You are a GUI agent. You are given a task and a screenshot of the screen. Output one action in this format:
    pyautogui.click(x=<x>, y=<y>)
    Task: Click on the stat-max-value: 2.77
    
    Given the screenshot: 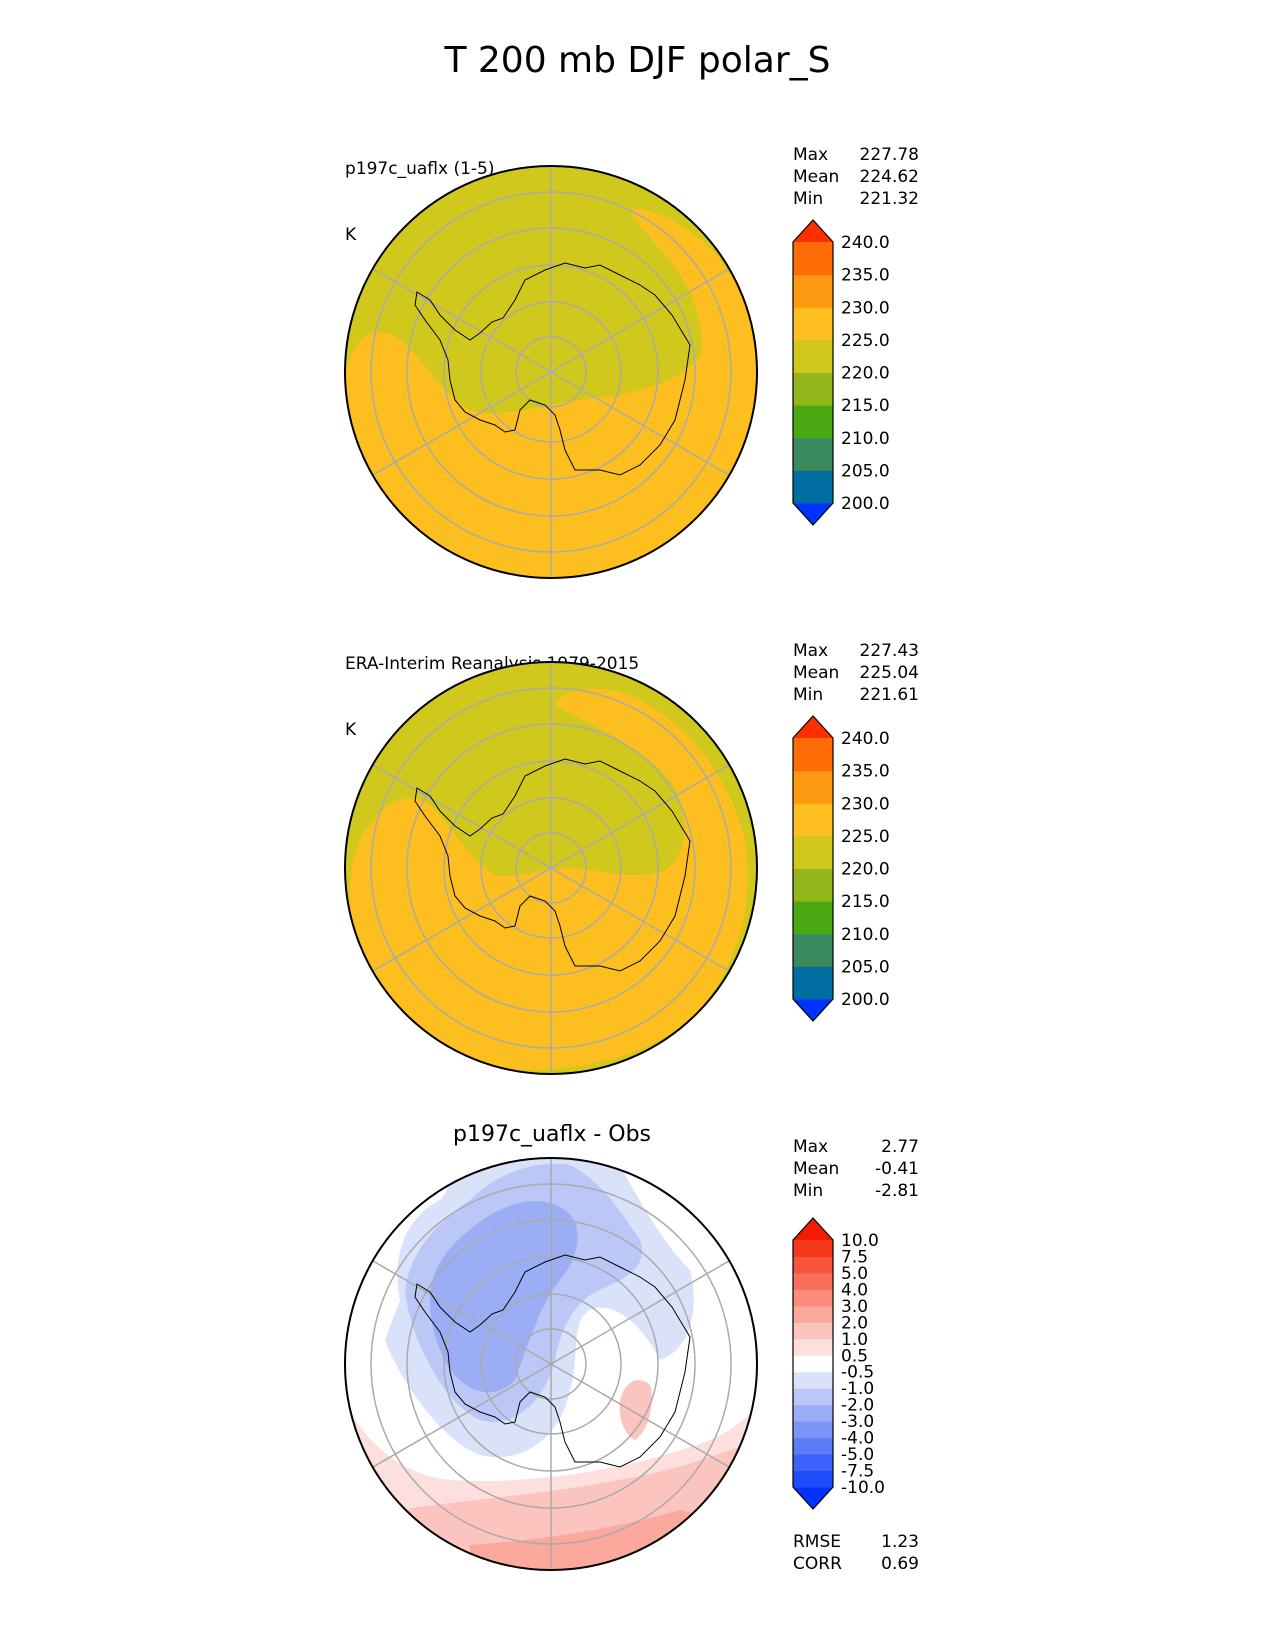 What is the action you would take?
    pyautogui.click(x=900, y=1147)
    